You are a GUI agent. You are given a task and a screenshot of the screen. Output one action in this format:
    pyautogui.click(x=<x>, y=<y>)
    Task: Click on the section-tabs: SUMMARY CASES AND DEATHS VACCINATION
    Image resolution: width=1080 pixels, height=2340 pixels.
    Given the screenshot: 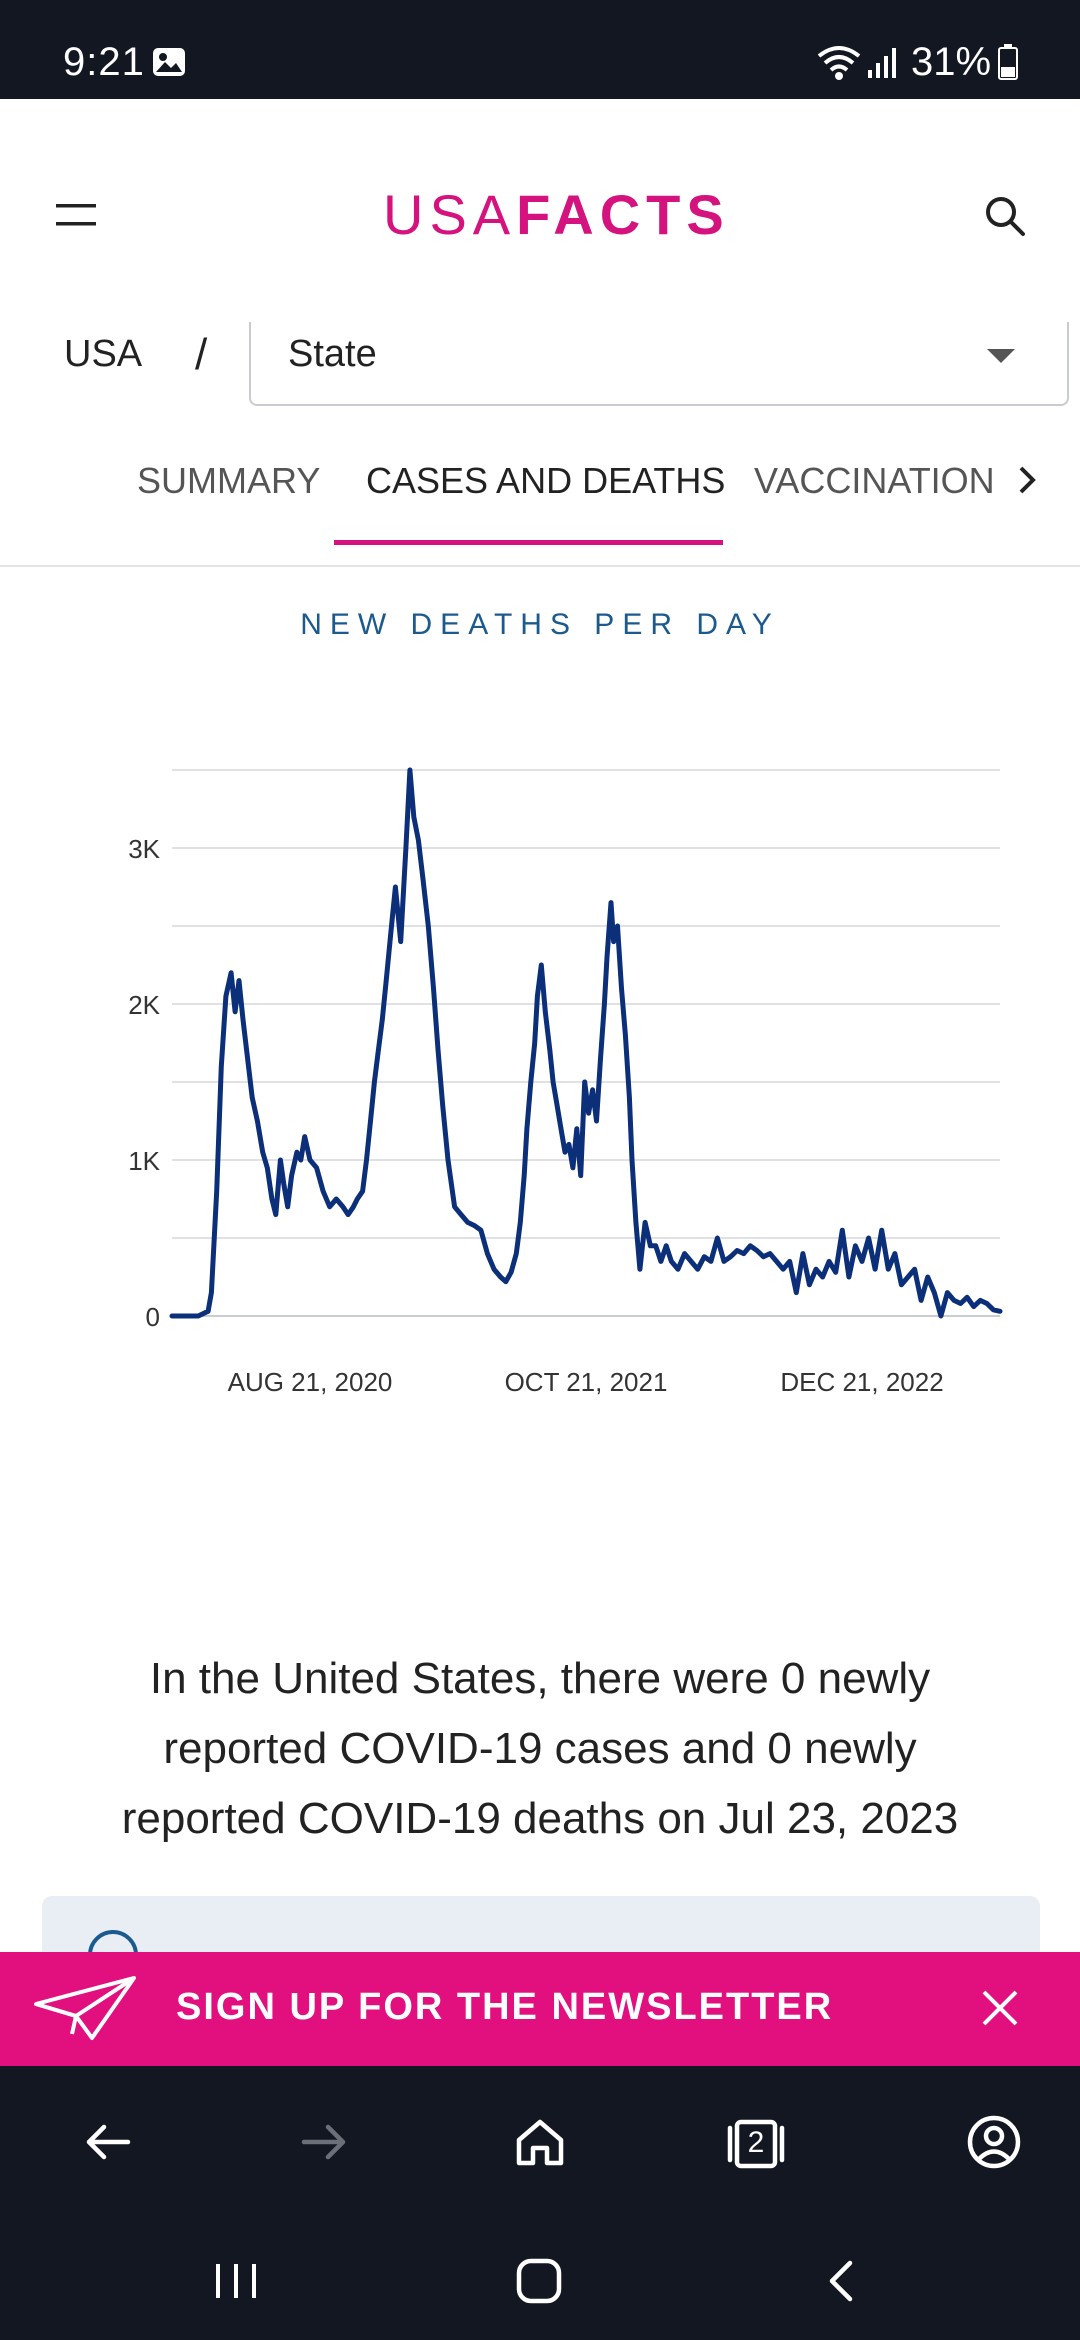 What is the action you would take?
    pyautogui.click(x=540, y=498)
    